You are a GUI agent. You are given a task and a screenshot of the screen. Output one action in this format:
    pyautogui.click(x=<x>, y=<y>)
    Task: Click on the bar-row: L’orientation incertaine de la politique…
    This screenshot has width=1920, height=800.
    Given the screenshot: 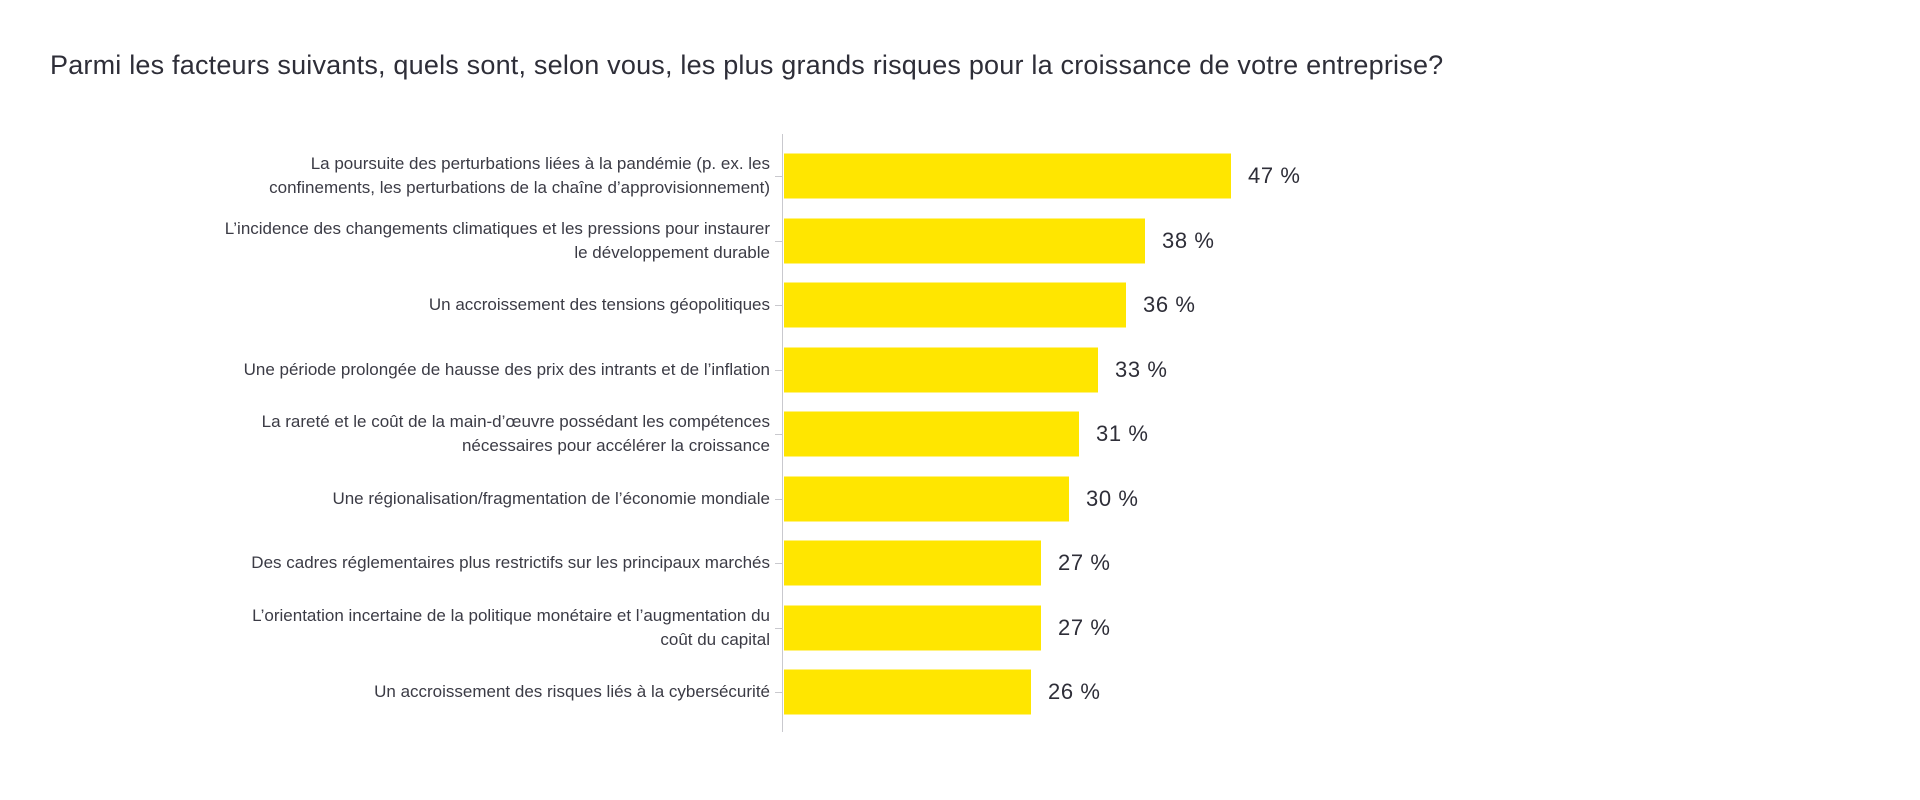 What is the action you would take?
    pyautogui.click(x=960, y=628)
    